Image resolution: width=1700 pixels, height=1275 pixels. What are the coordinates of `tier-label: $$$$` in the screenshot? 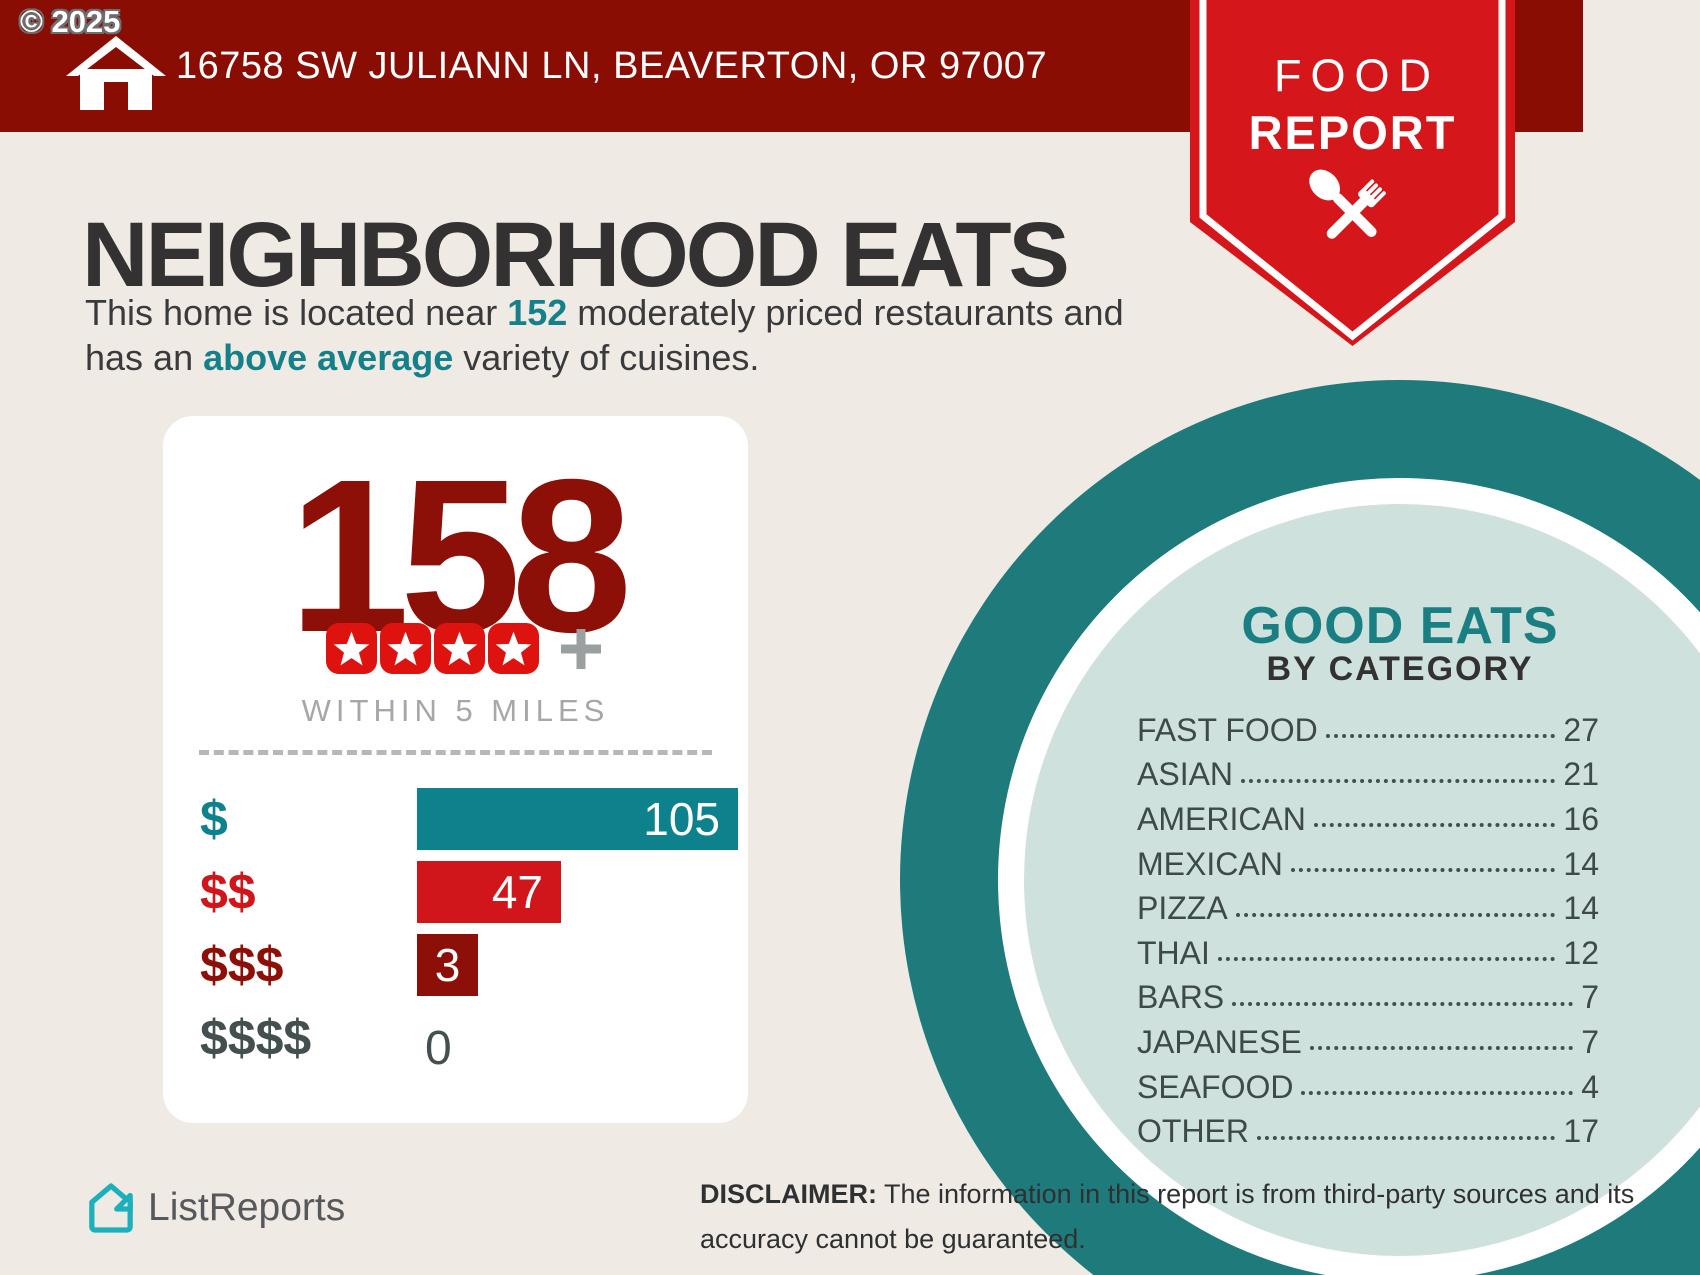 It's located at (256, 1038).